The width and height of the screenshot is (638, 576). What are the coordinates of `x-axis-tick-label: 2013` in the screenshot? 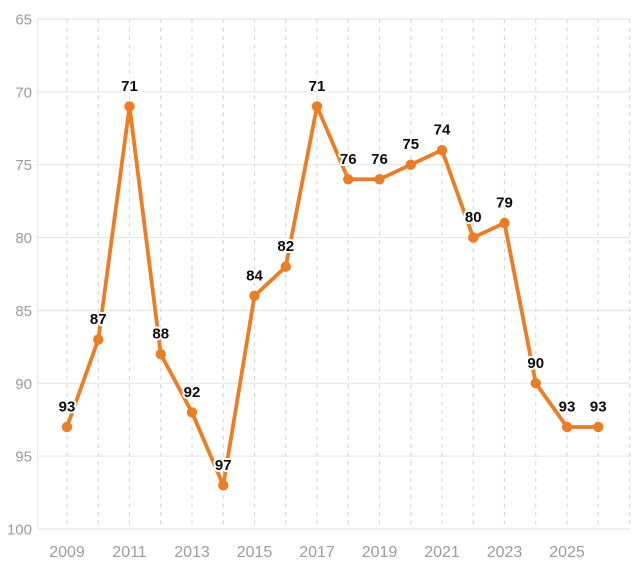 It's located at (192, 552).